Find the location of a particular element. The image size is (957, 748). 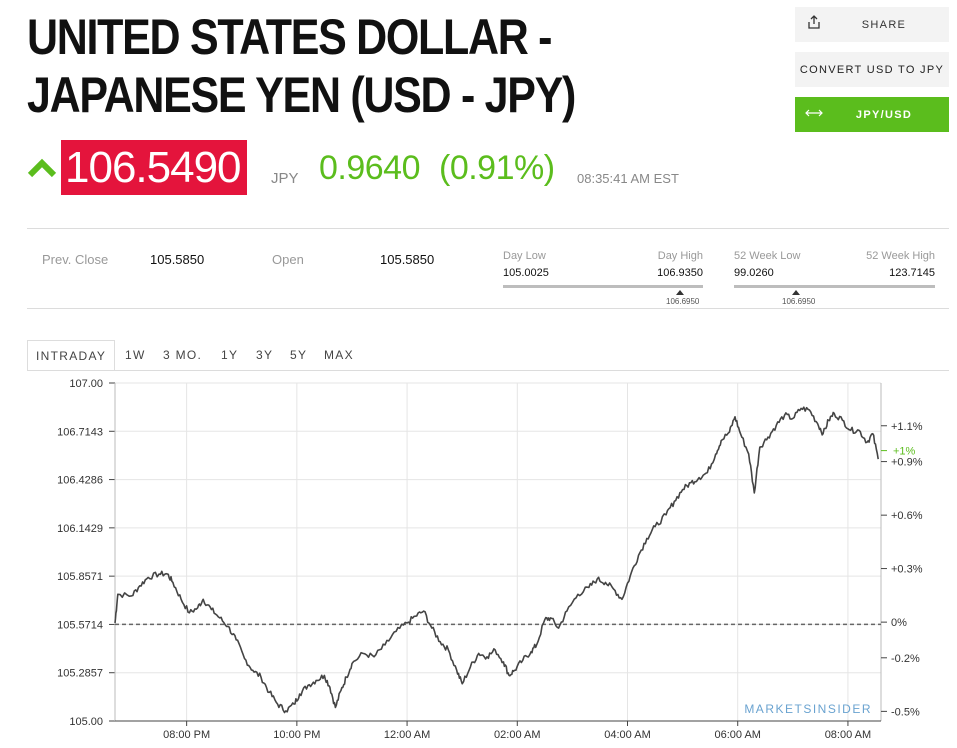

y-tick-label: 106.1429 is located at coordinates (80, 529).